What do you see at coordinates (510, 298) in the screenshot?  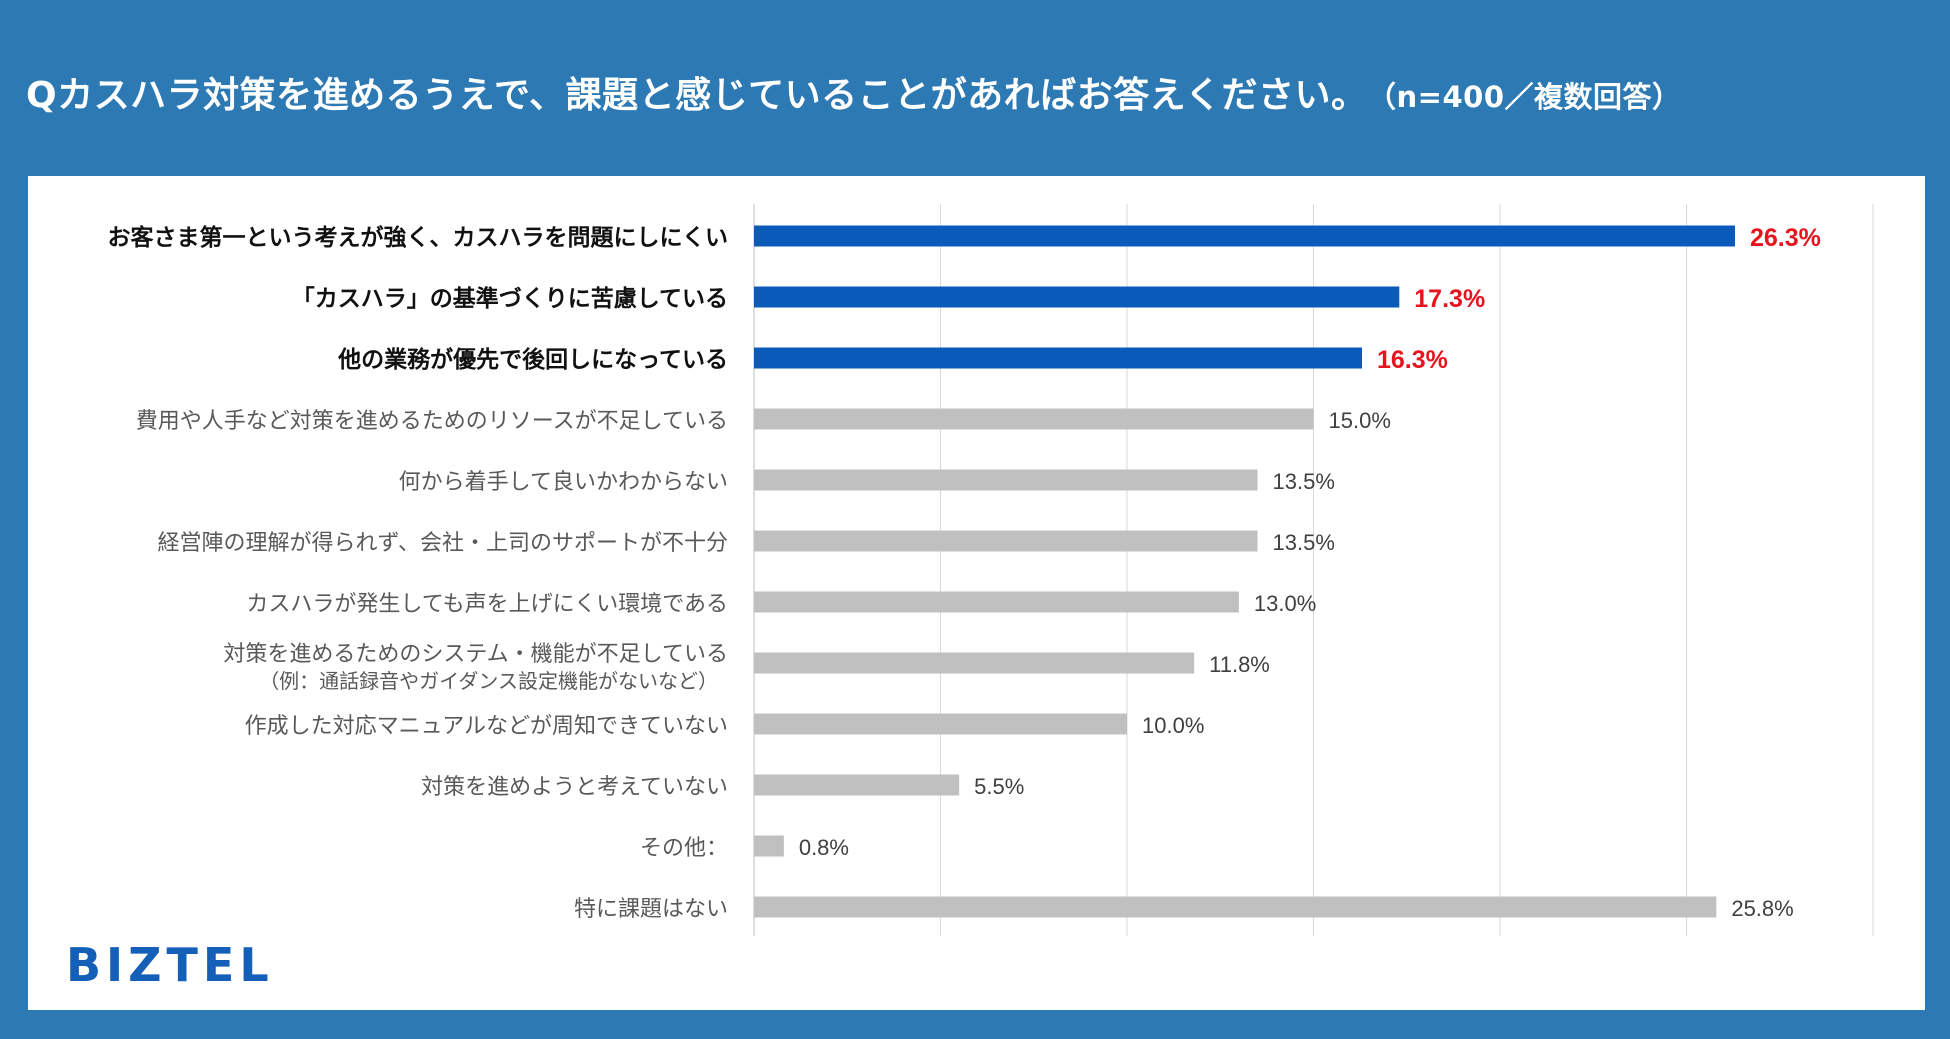 I see `category-label: 「カスハラ」の基準づくりに苦慮している` at bounding box center [510, 298].